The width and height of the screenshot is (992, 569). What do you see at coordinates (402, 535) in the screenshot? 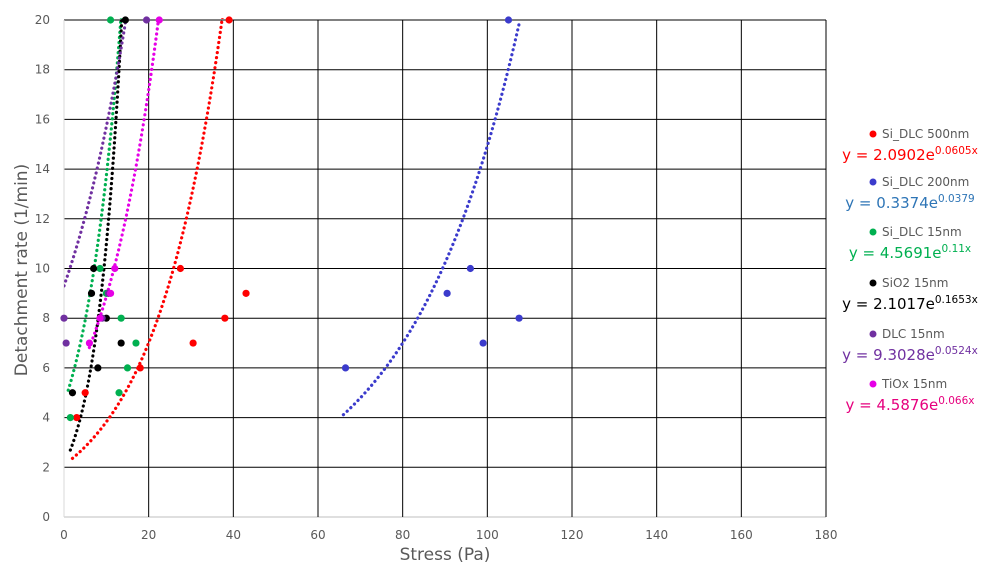
I see `x-tick-label: 80` at bounding box center [402, 535].